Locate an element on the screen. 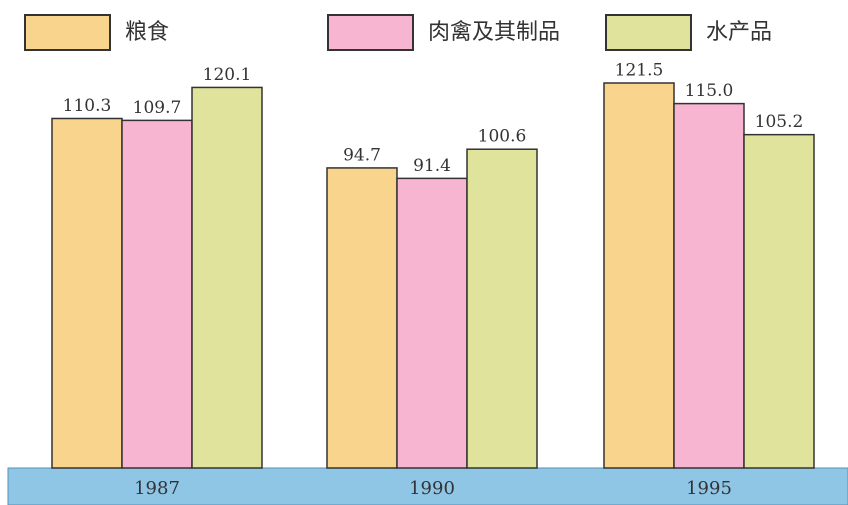  value-label: 109.7 is located at coordinates (157, 108).